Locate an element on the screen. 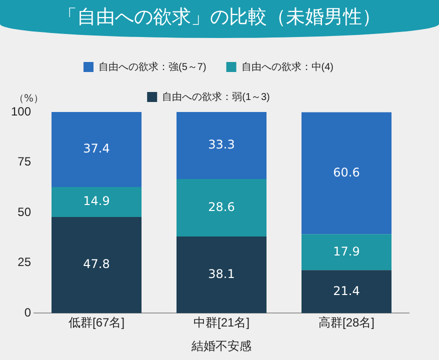  data-label: 28.6 is located at coordinates (221, 207).